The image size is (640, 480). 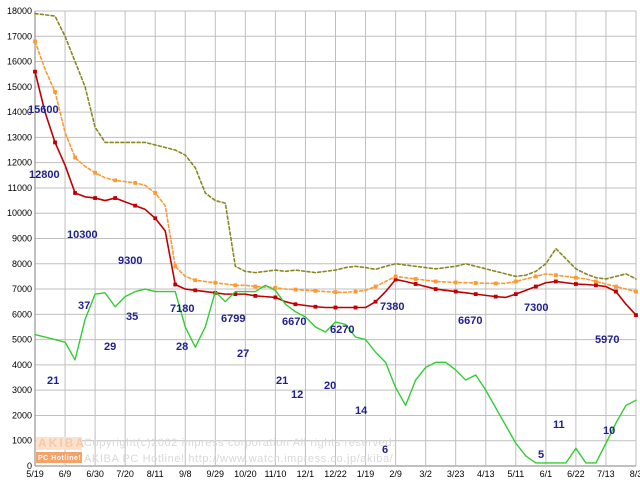 I want to click on price-value-label: 10300, so click(x=82, y=235).